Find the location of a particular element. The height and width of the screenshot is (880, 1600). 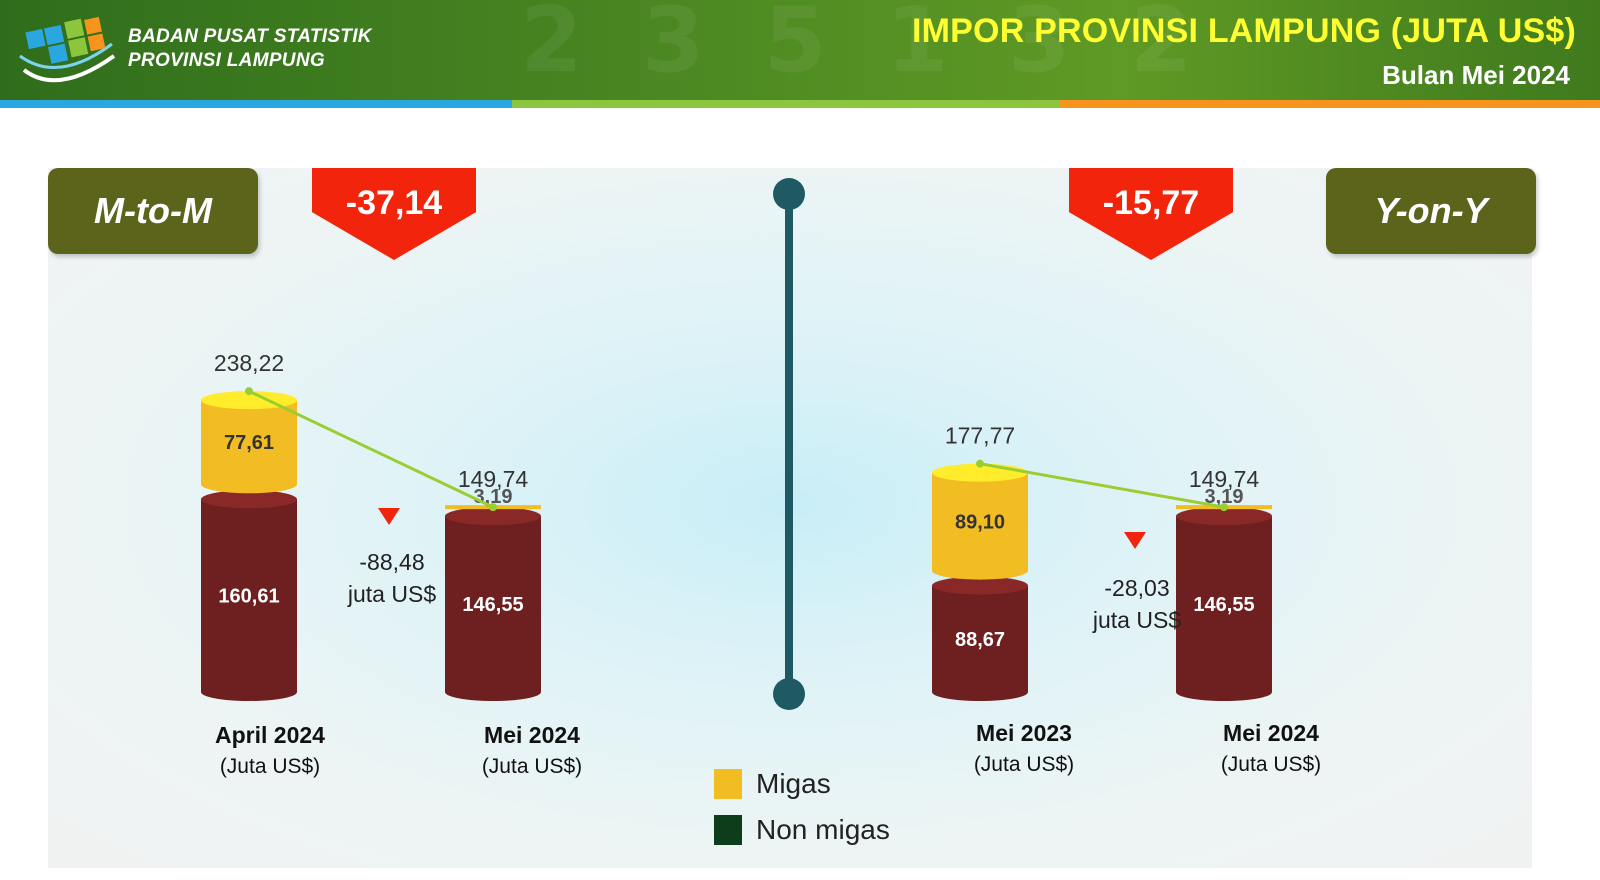

legend-item-migas: Migas is located at coordinates (772, 784).